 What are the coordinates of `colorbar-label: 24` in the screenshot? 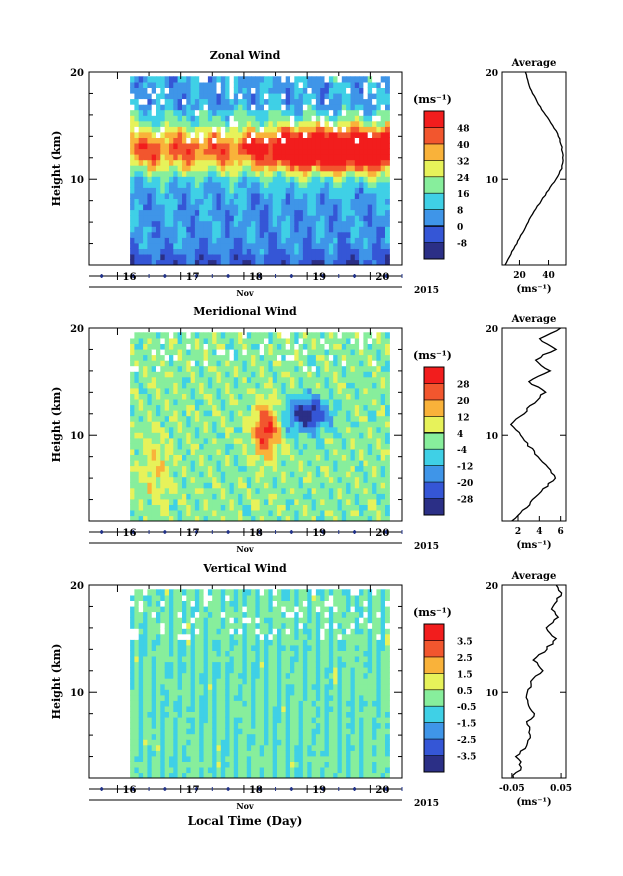 It's located at (463, 179).